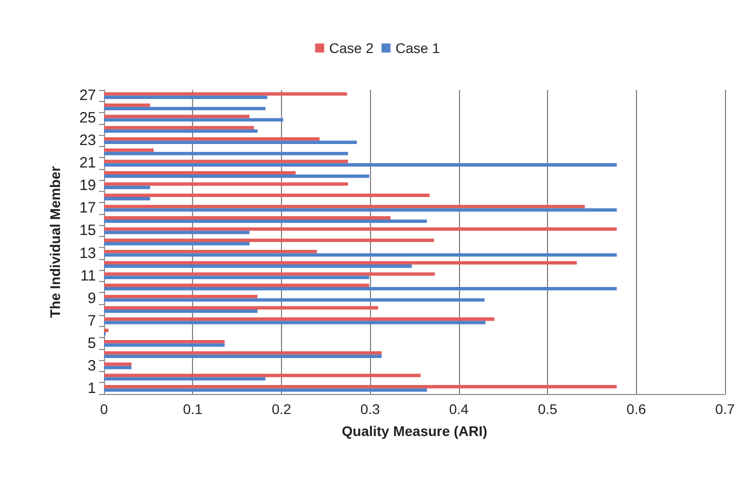 This screenshot has height=479, width=755. I want to click on x-tick-label: 0.7, so click(725, 409).